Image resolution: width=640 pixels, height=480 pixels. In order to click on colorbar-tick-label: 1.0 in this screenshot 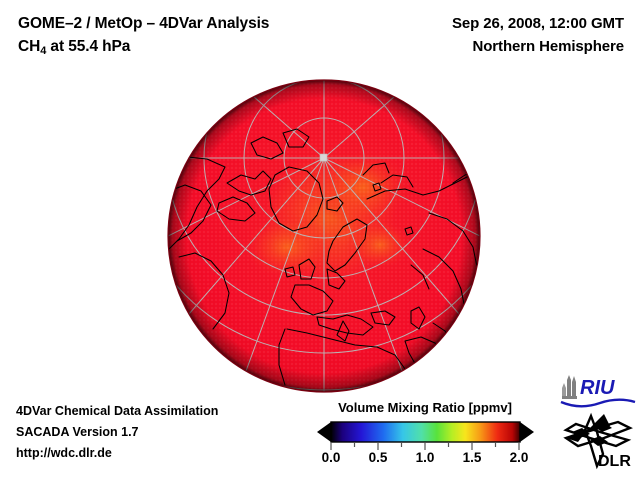, I will do `click(425, 457)`.